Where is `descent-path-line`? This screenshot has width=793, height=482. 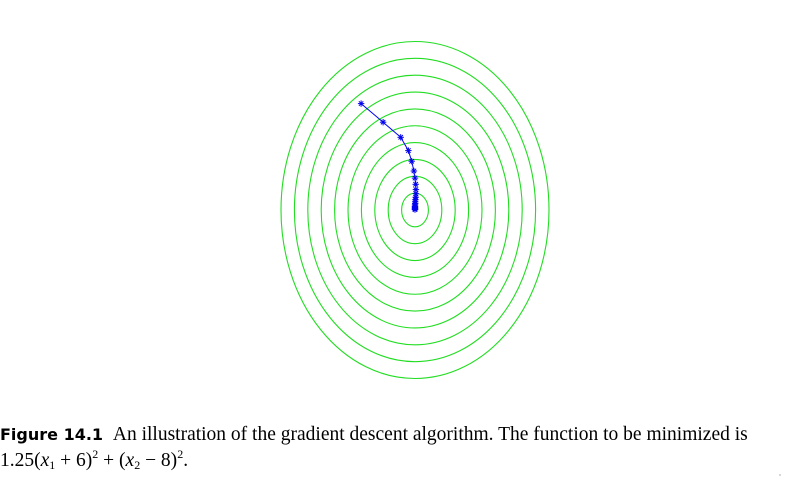
descent-path-line is located at coordinates (388, 156).